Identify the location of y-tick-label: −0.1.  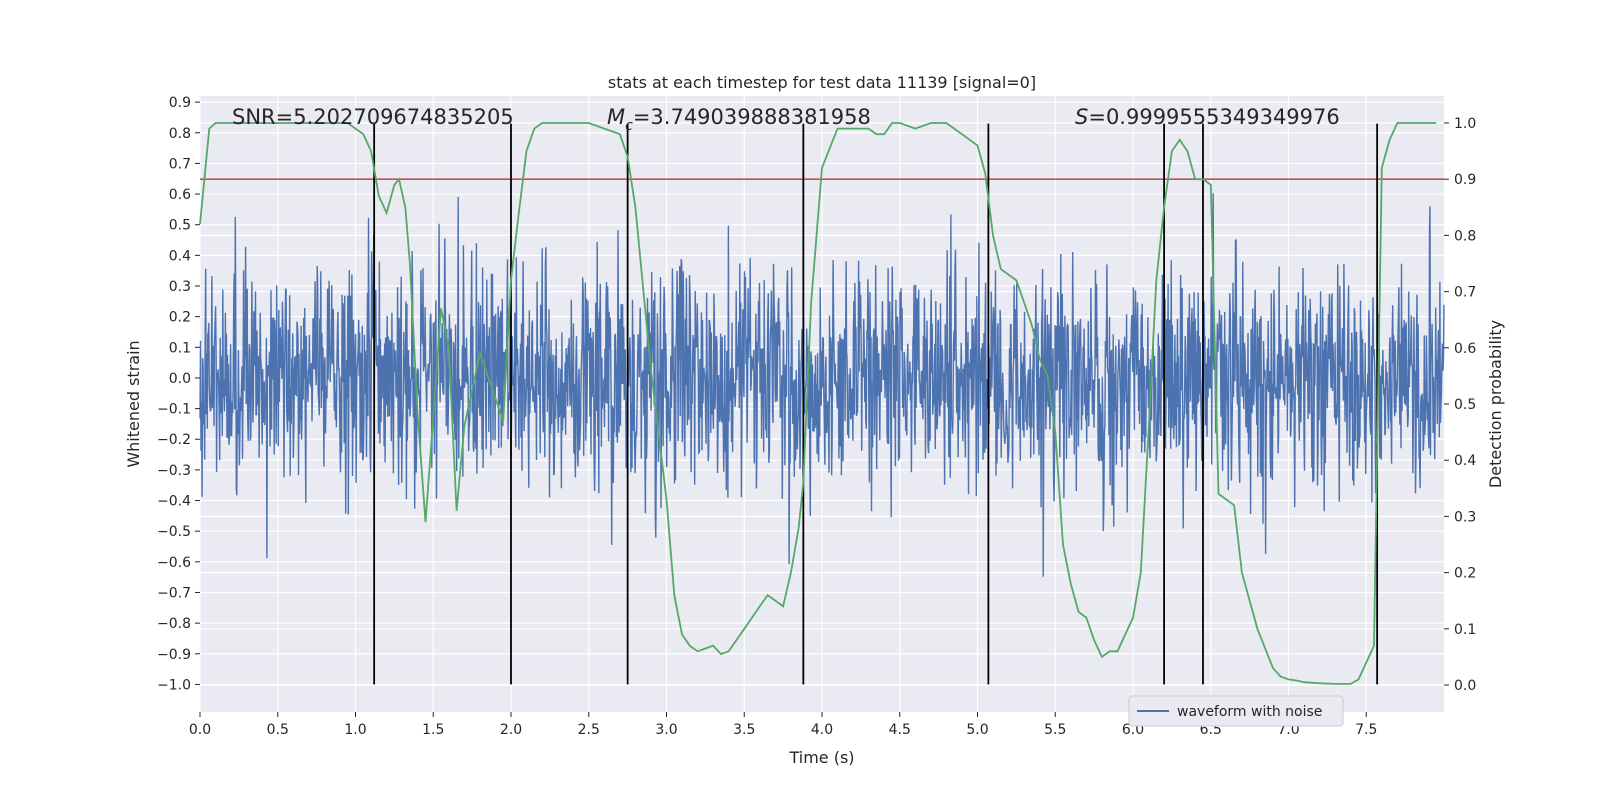
(174, 410).